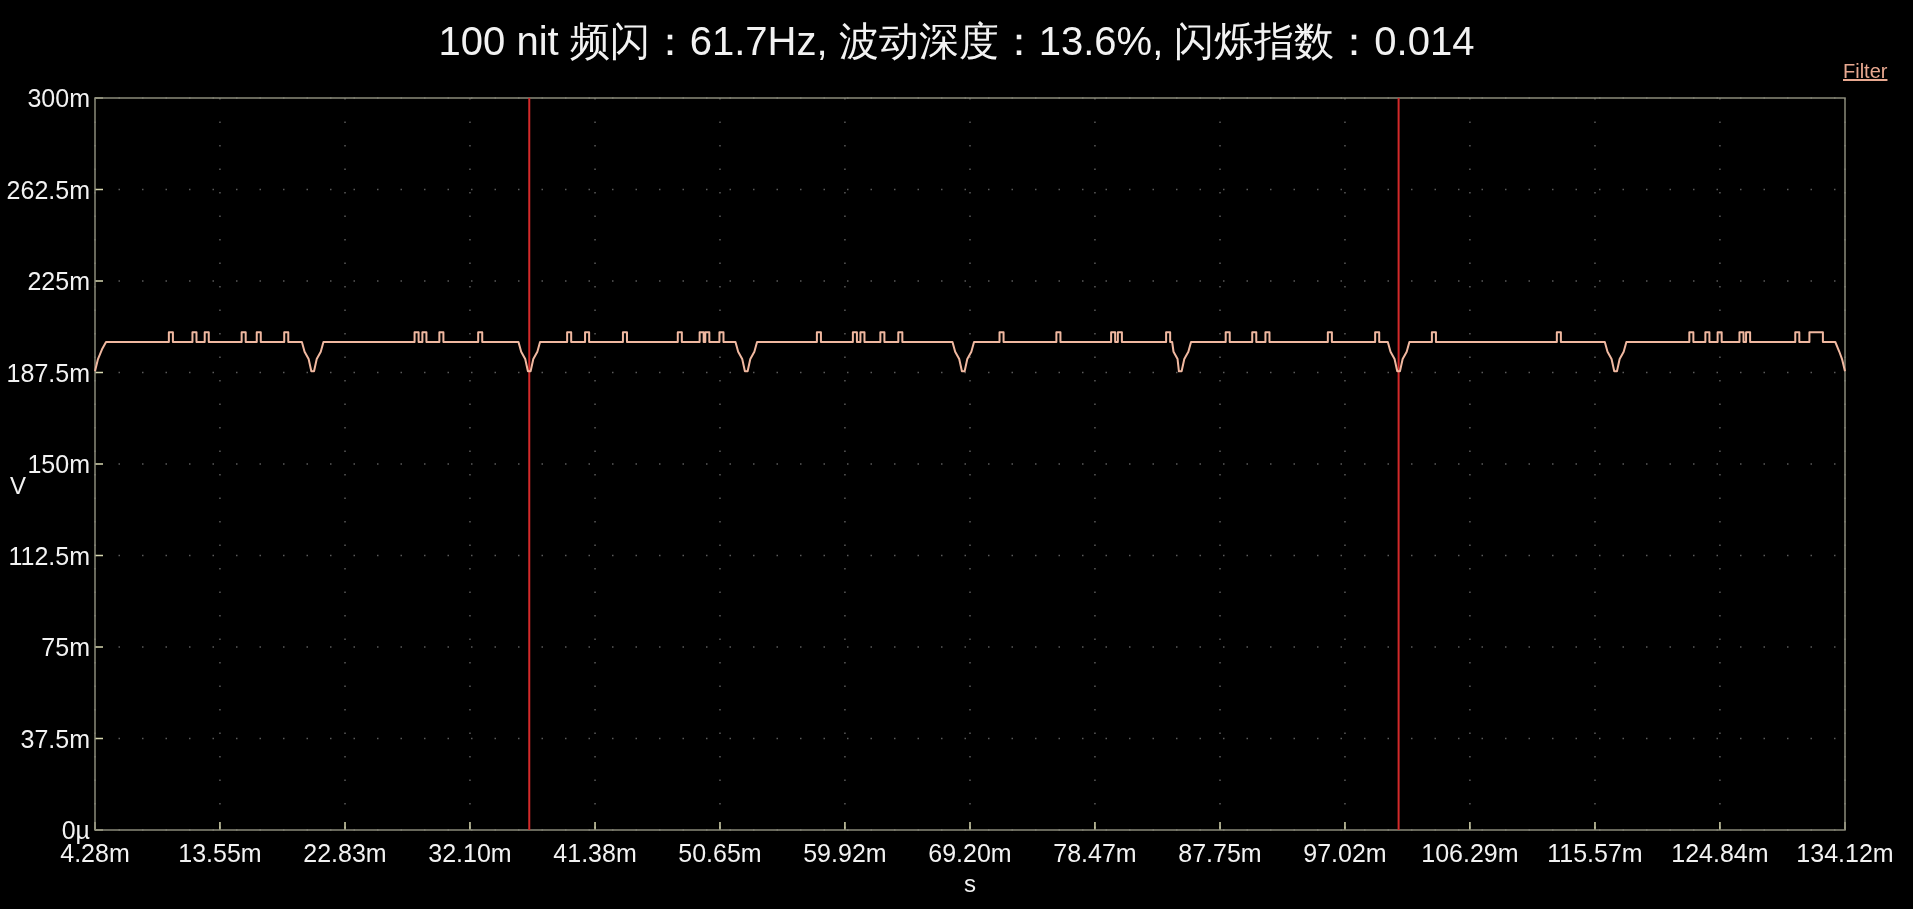 The width and height of the screenshot is (1913, 909). Describe the element at coordinates (970, 352) in the screenshot. I see `line-series` at that location.